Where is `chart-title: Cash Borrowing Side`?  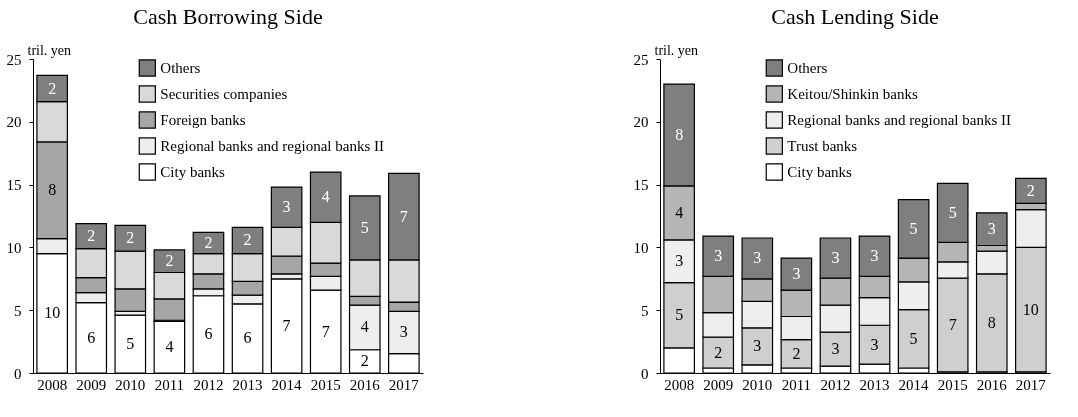
chart-title: Cash Borrowing Side is located at coordinates (228, 16).